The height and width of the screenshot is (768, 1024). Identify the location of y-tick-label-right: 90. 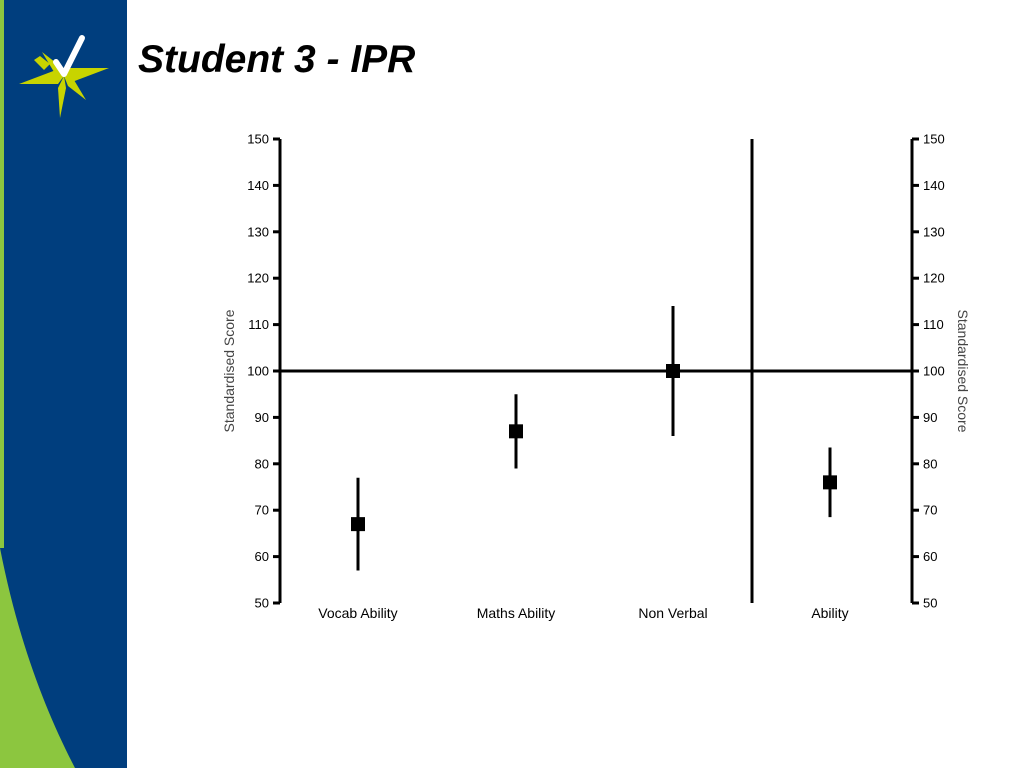
(930, 417).